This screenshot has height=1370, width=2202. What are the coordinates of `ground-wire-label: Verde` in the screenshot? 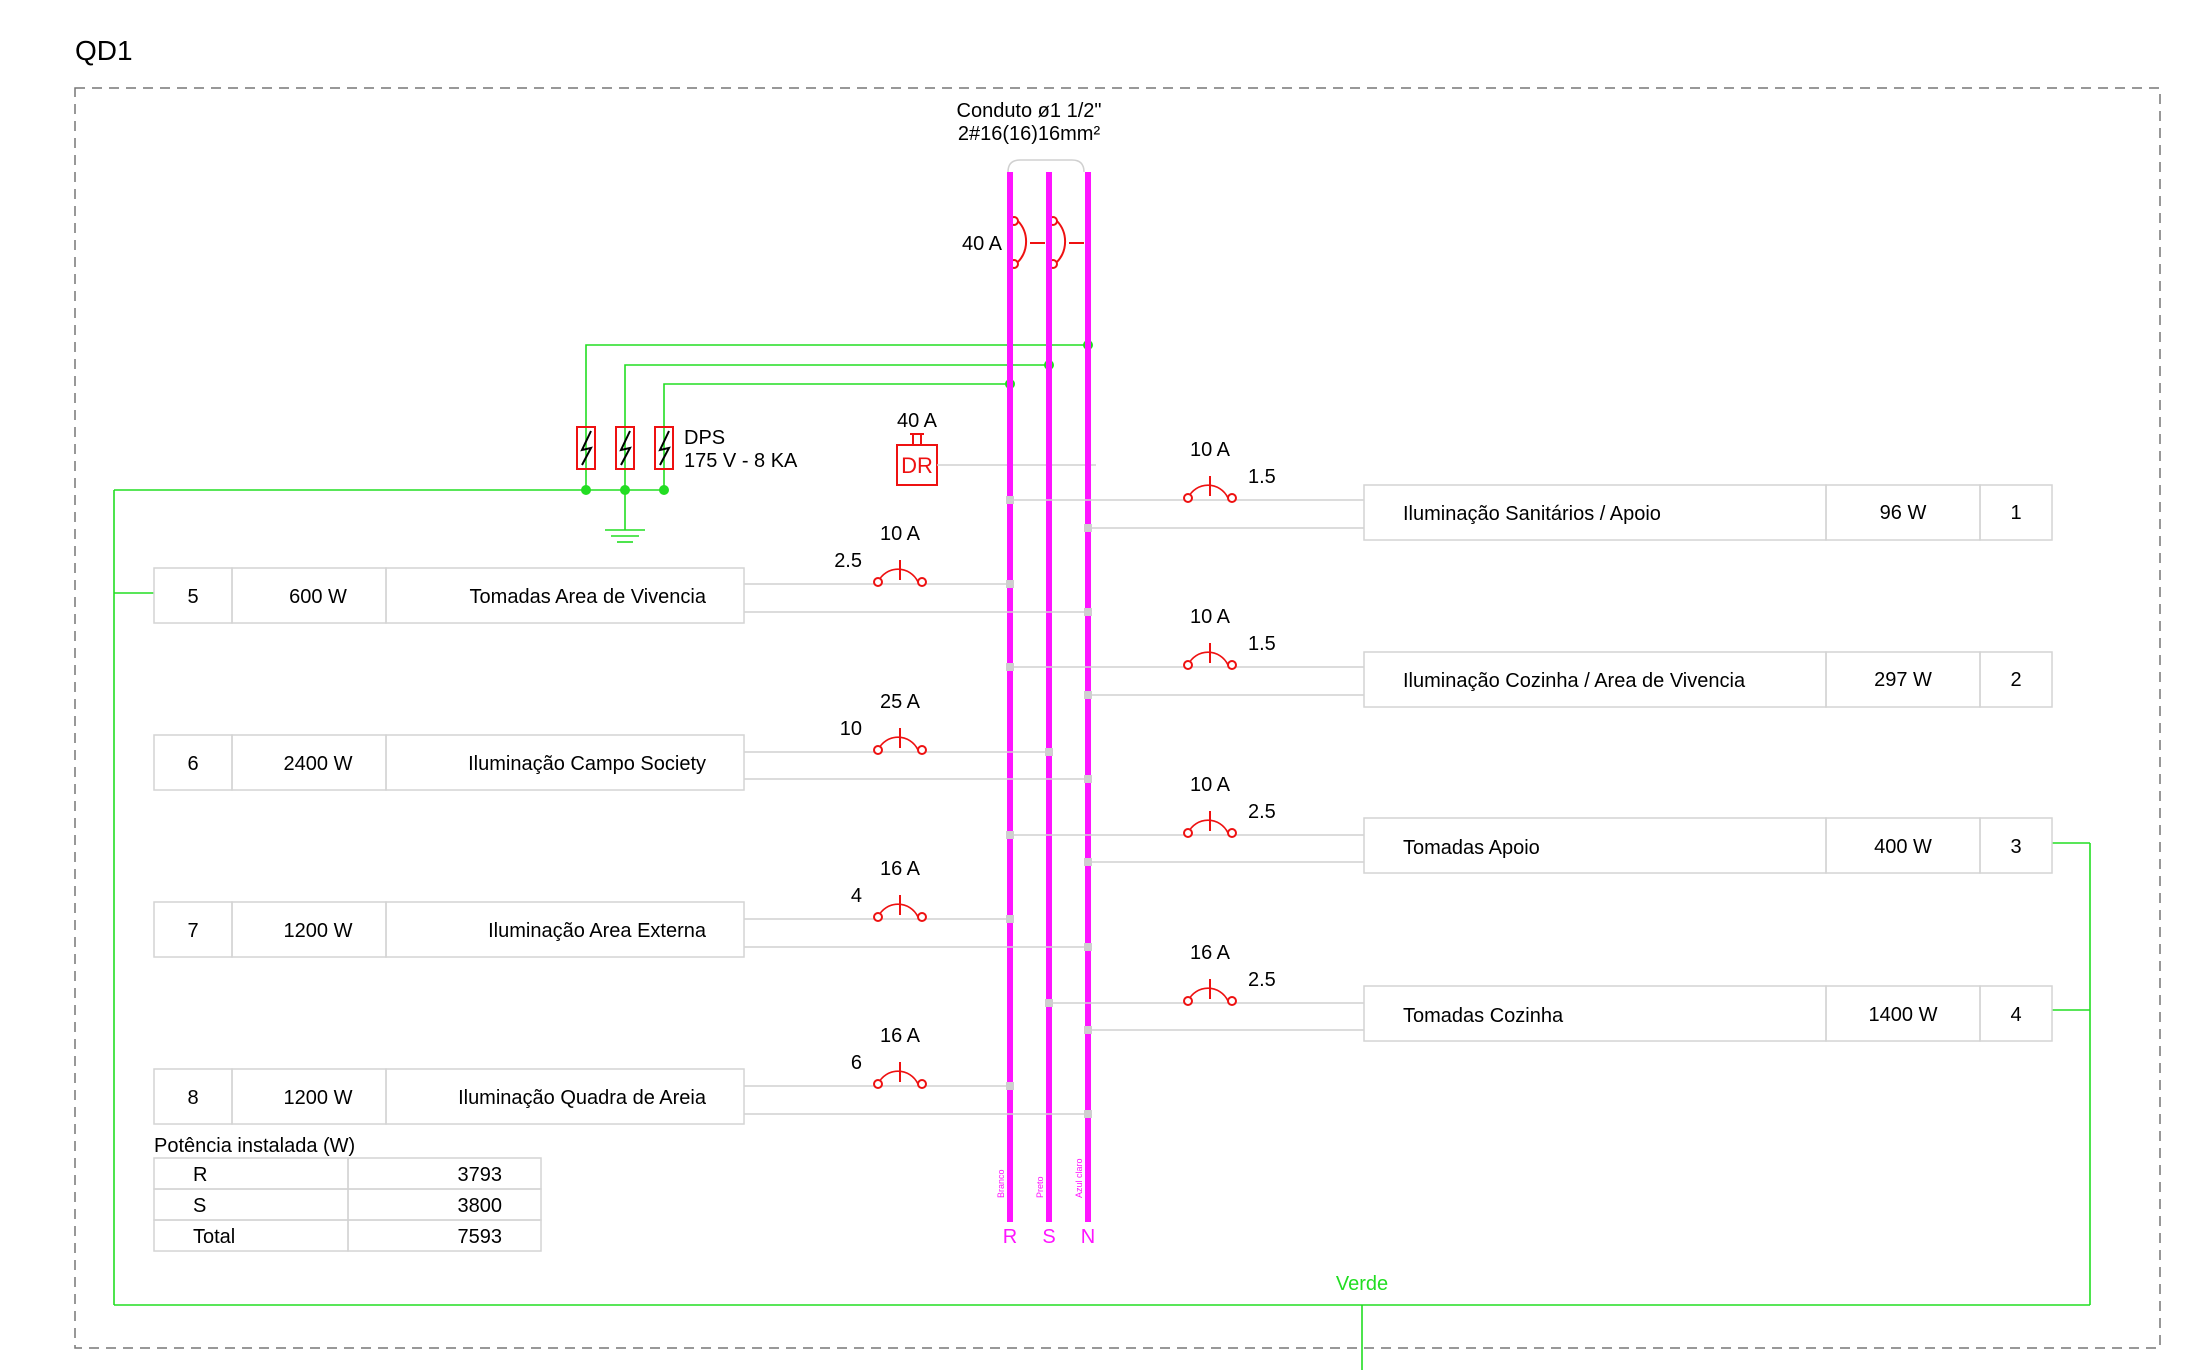 It's located at (1362, 1284).